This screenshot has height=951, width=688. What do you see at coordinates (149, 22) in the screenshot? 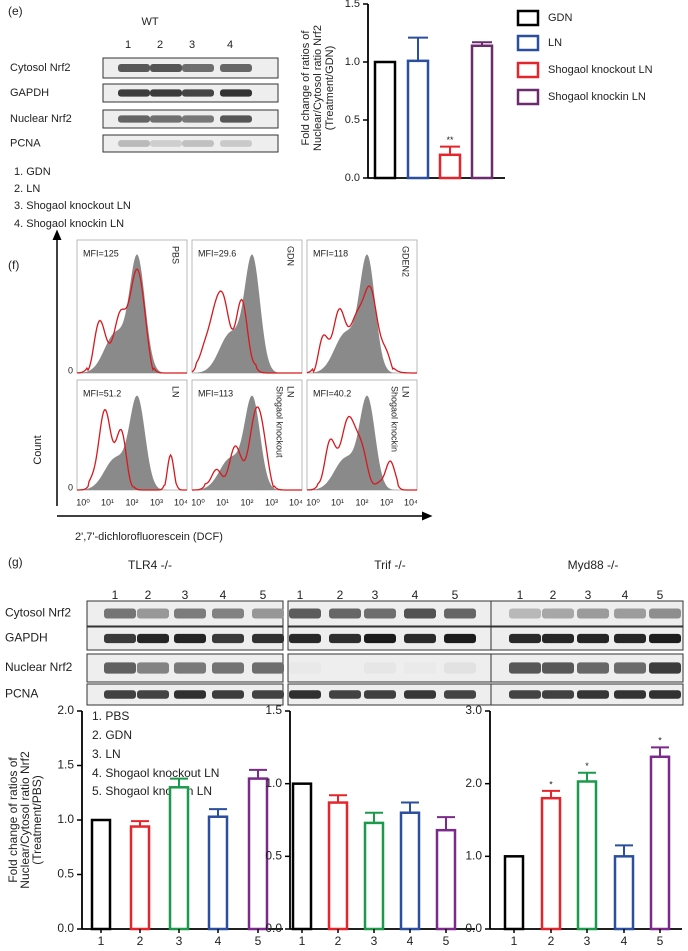
I see `blot-group: WT` at bounding box center [149, 22].